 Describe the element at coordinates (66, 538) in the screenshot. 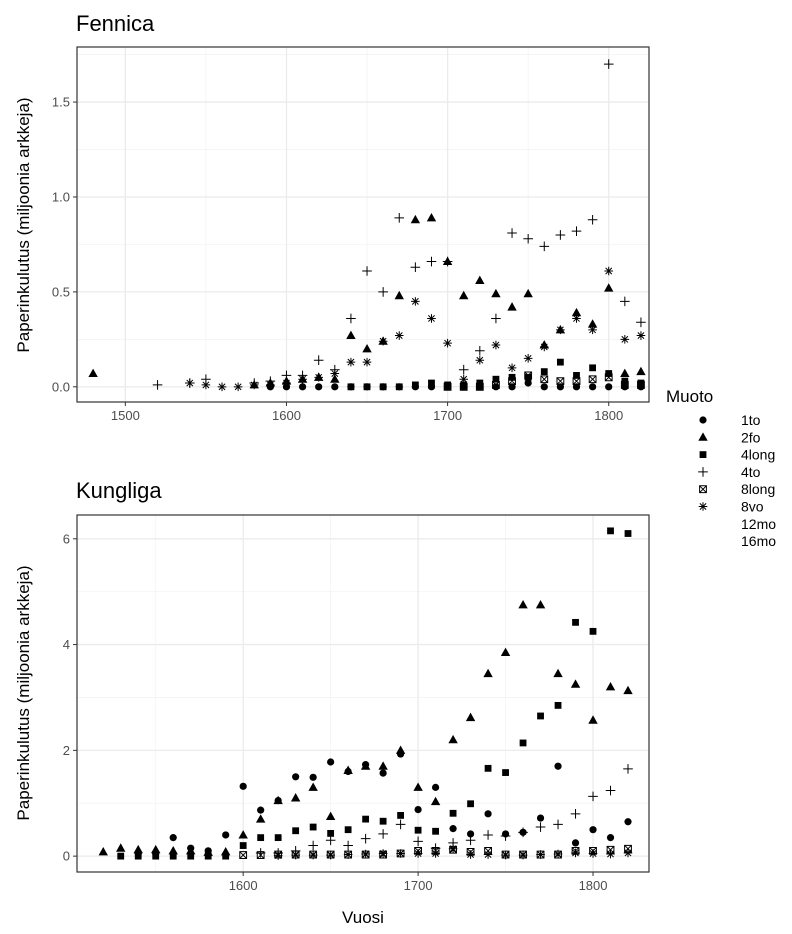

I see `y-tick-label: 6` at that location.